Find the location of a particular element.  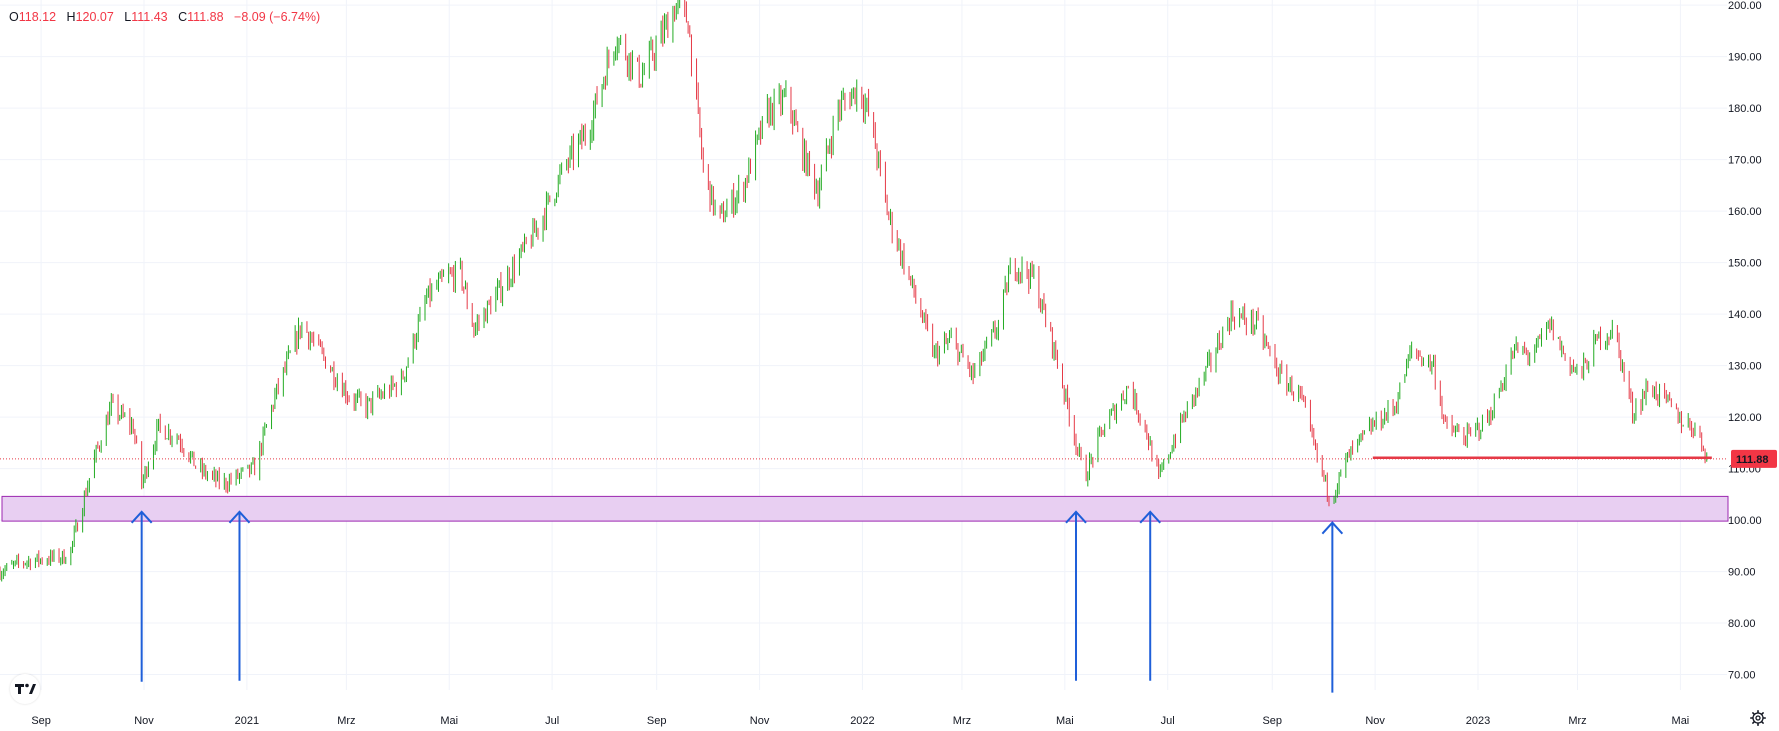

open-value: 118.12 is located at coordinates (37, 17).